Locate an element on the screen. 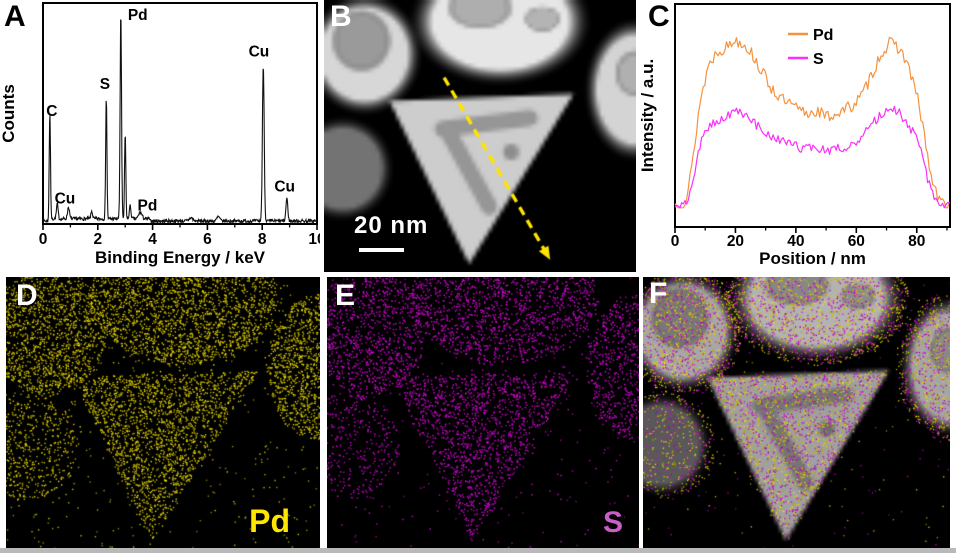  panel-label-c: C is located at coordinates (659, 16).